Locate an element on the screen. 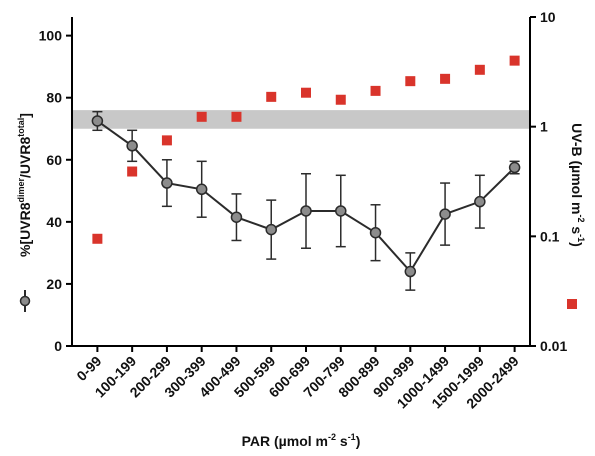  x-axis-label: PAR (µmol m-2 s-1) is located at coordinates (301, 440).